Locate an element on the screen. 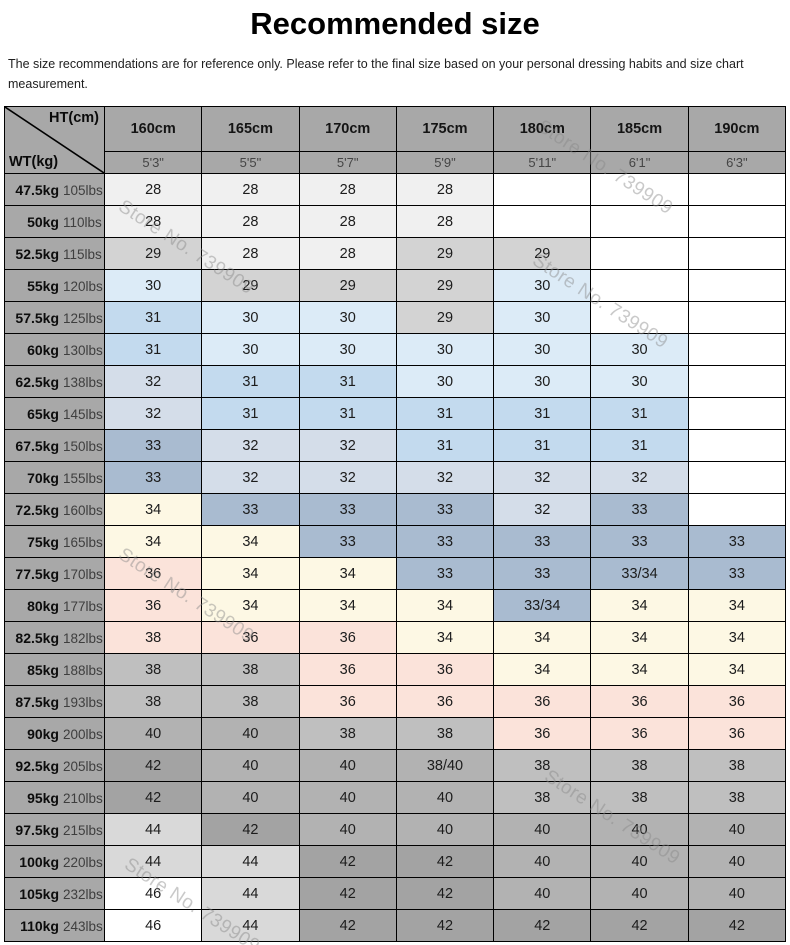 Image resolution: width=790 pixels, height=945 pixels. diagonal-line-icon is located at coordinates (54, 140).